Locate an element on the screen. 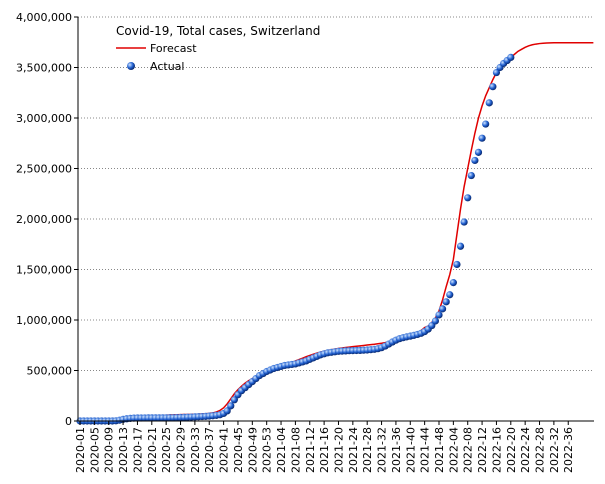  x-tick-label: 2022-04 is located at coordinates (453, 450).